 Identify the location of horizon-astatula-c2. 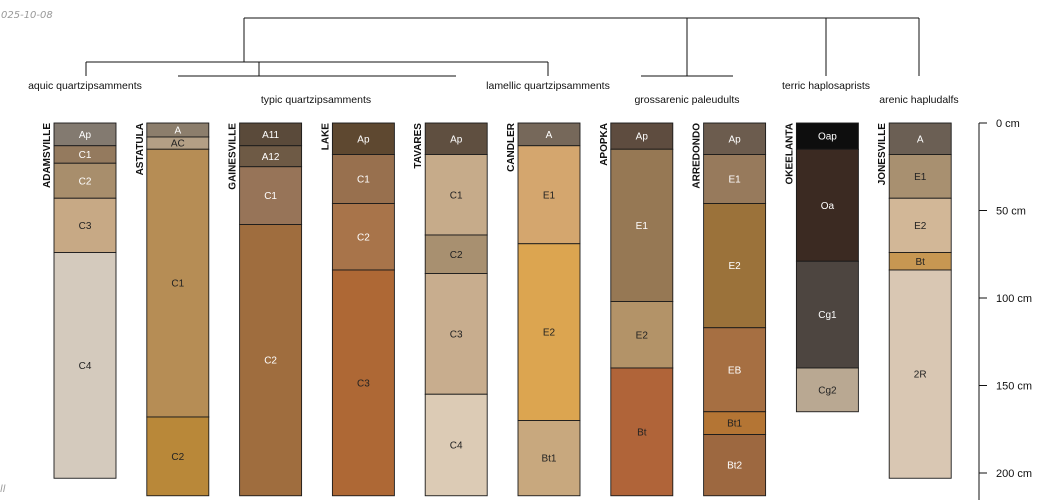
(178, 456).